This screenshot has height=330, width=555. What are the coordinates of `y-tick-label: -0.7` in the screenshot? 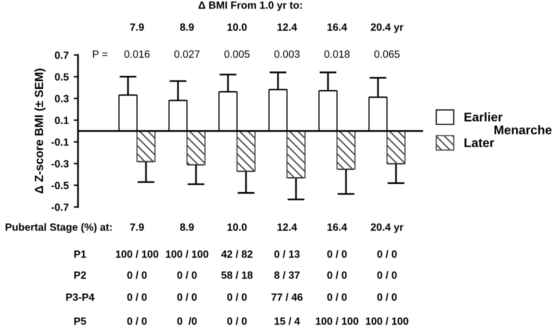 It's located at (60, 207).